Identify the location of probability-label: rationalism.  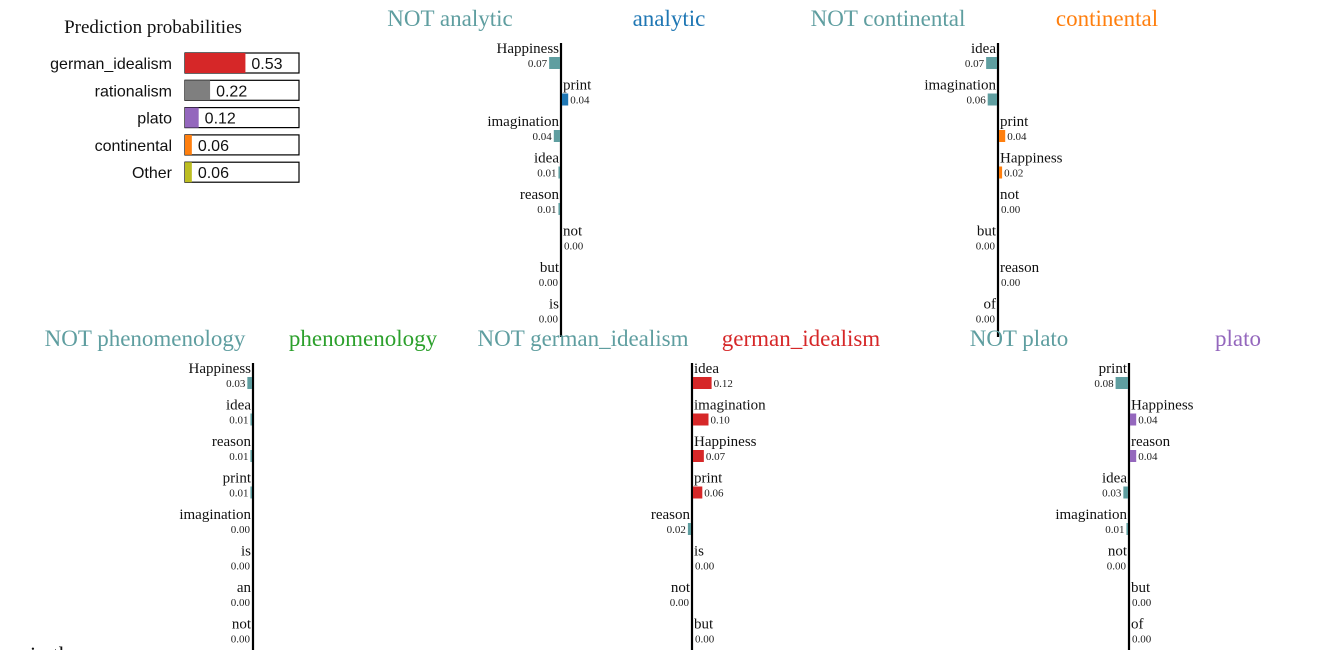
(133, 91).